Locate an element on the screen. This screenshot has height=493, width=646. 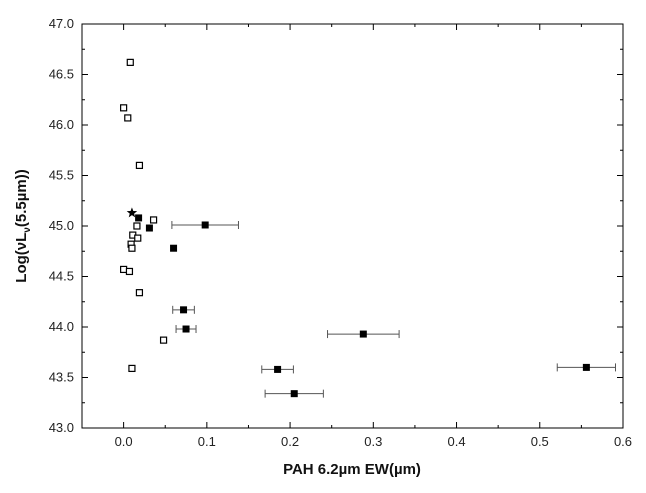
y-tick-label: 43.5 is located at coordinates (61, 377).